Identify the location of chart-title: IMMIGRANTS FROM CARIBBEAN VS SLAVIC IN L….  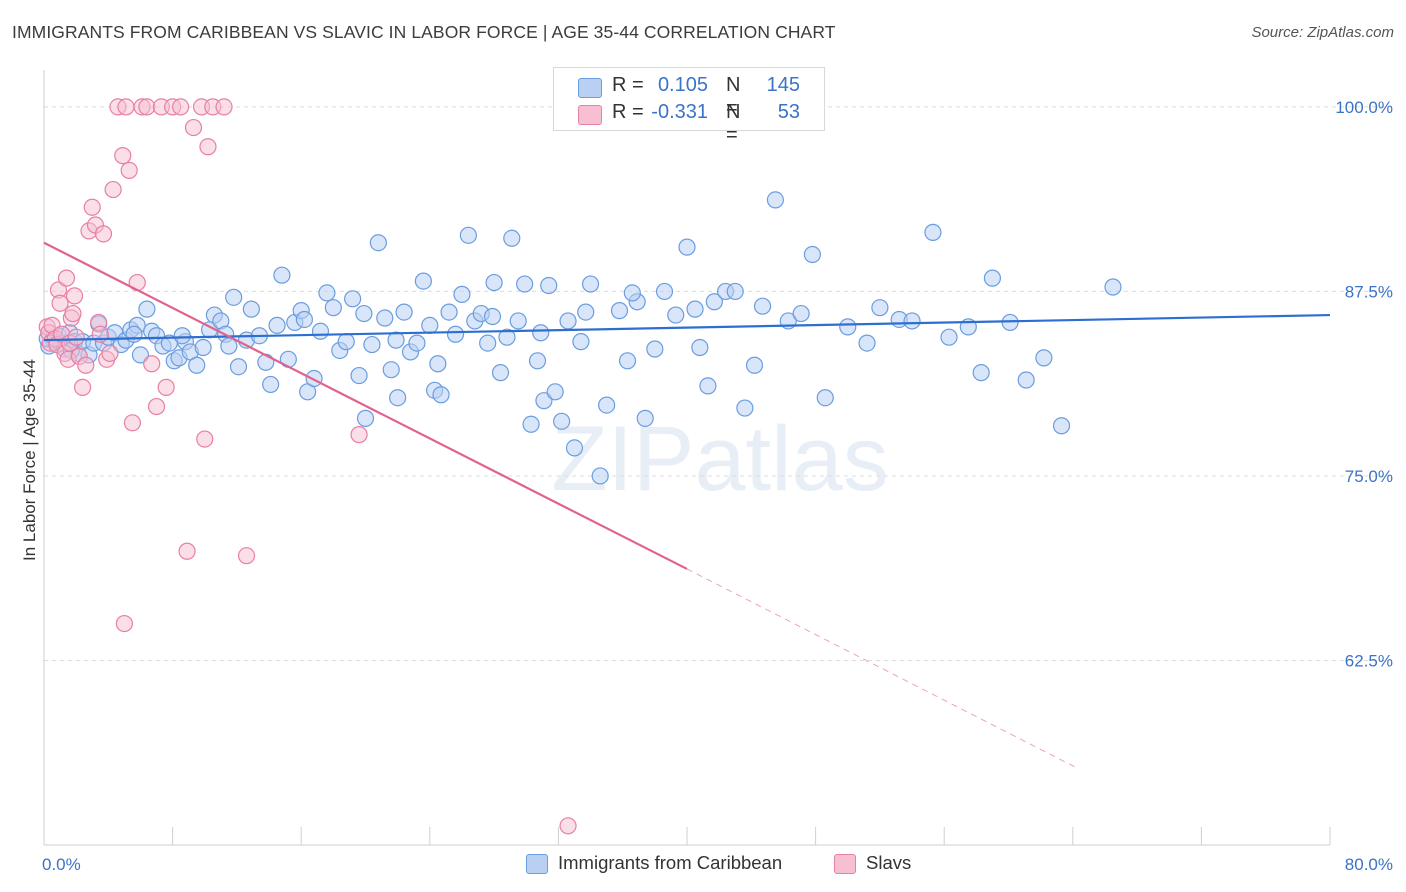
(424, 32).